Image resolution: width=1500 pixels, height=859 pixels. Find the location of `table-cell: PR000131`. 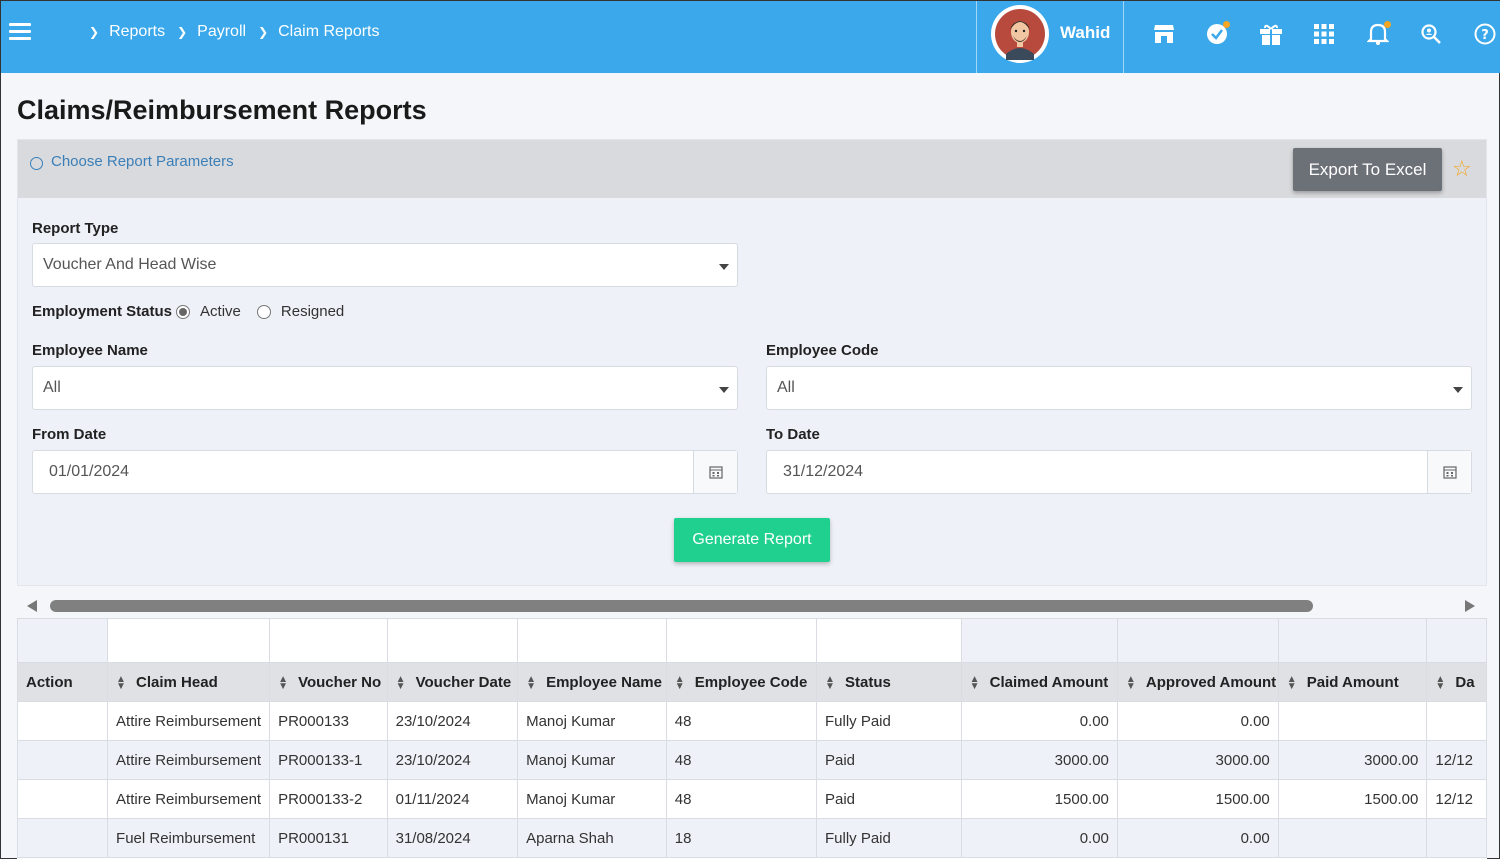

table-cell: PR000131 is located at coordinates (328, 838).